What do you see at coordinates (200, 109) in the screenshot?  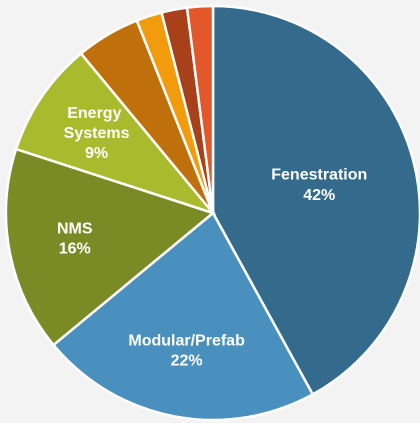 I see `pie-slice` at bounding box center [200, 109].